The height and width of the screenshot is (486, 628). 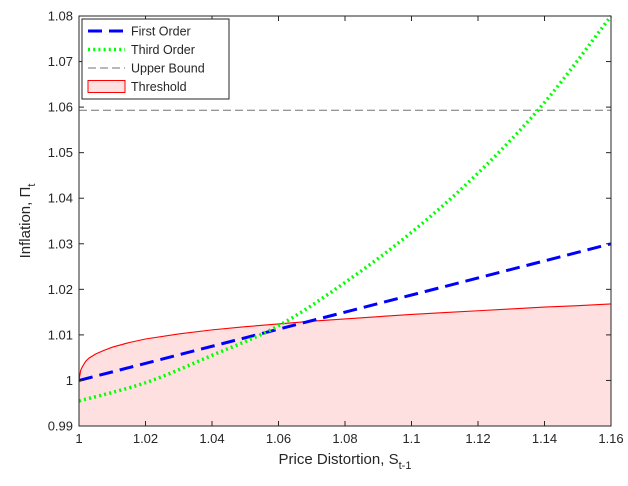 What do you see at coordinates (106, 86) in the screenshot?
I see `legend-swatch-threshold` at bounding box center [106, 86].